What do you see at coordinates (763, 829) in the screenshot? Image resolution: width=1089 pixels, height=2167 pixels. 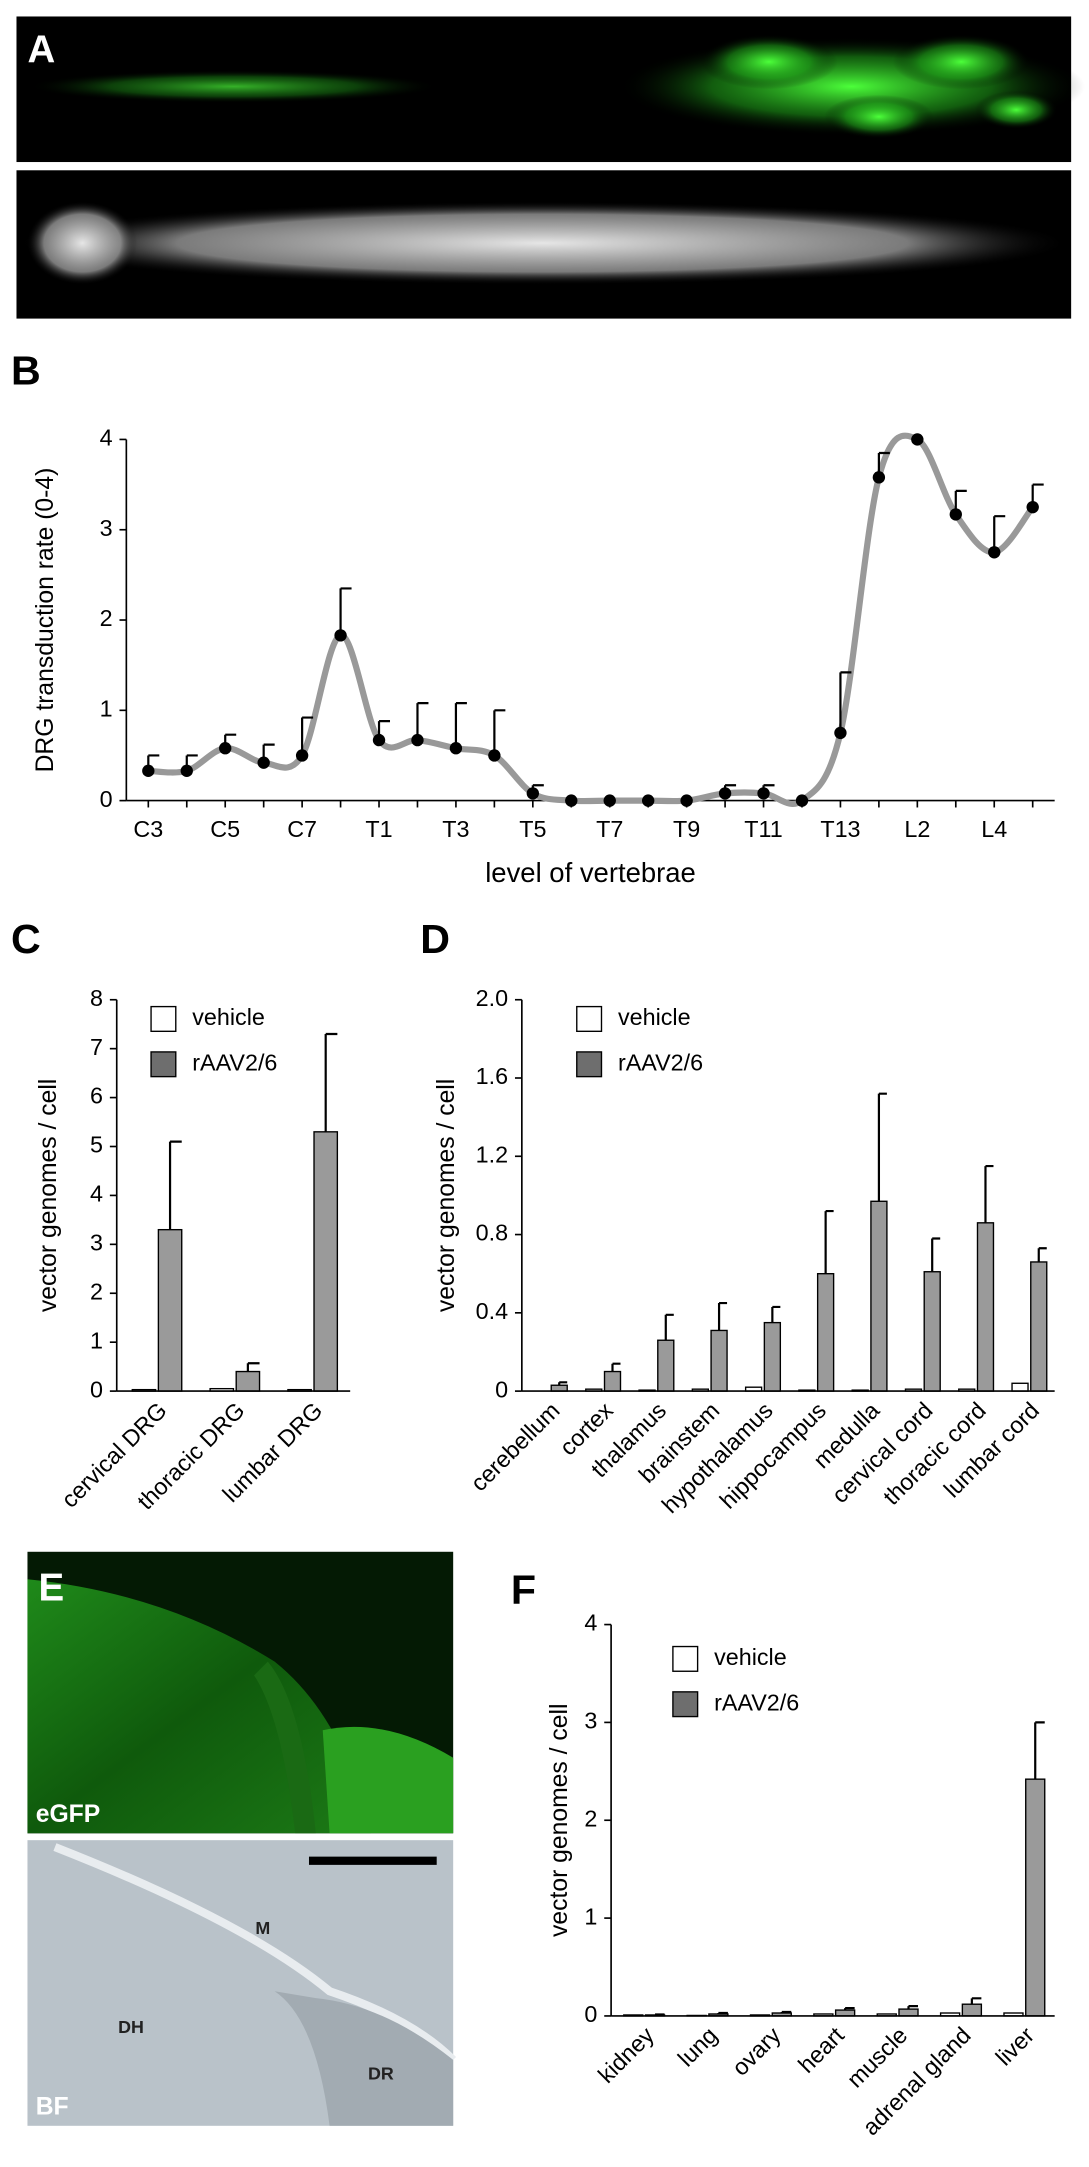 I see `x-tick-label: T11` at bounding box center [763, 829].